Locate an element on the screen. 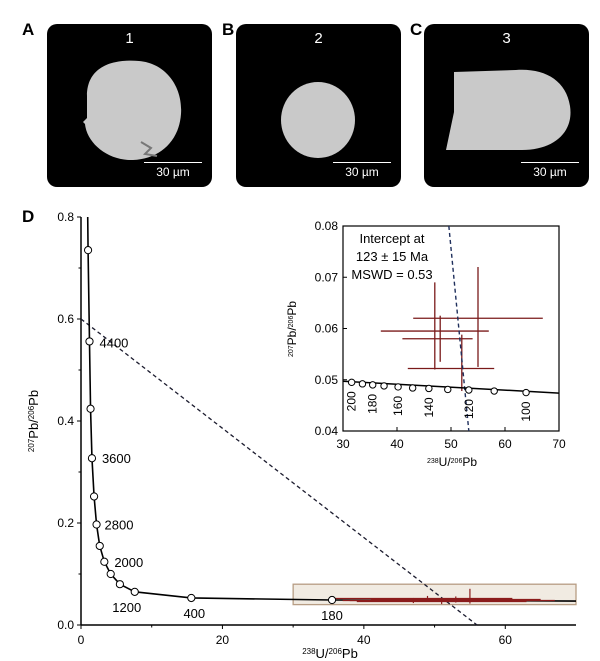  inset-age-label: 100 is located at coordinates (526, 411).